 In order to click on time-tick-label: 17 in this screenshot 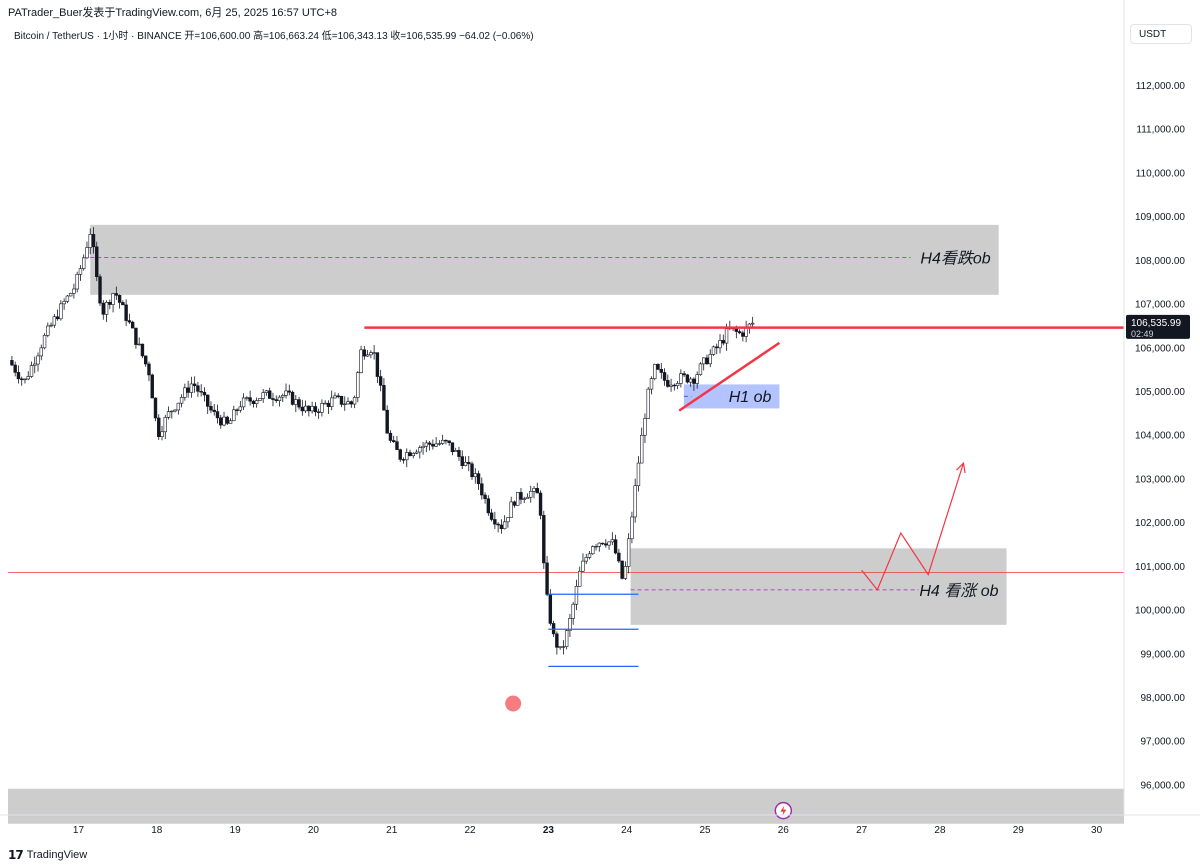, I will do `click(79, 830)`.